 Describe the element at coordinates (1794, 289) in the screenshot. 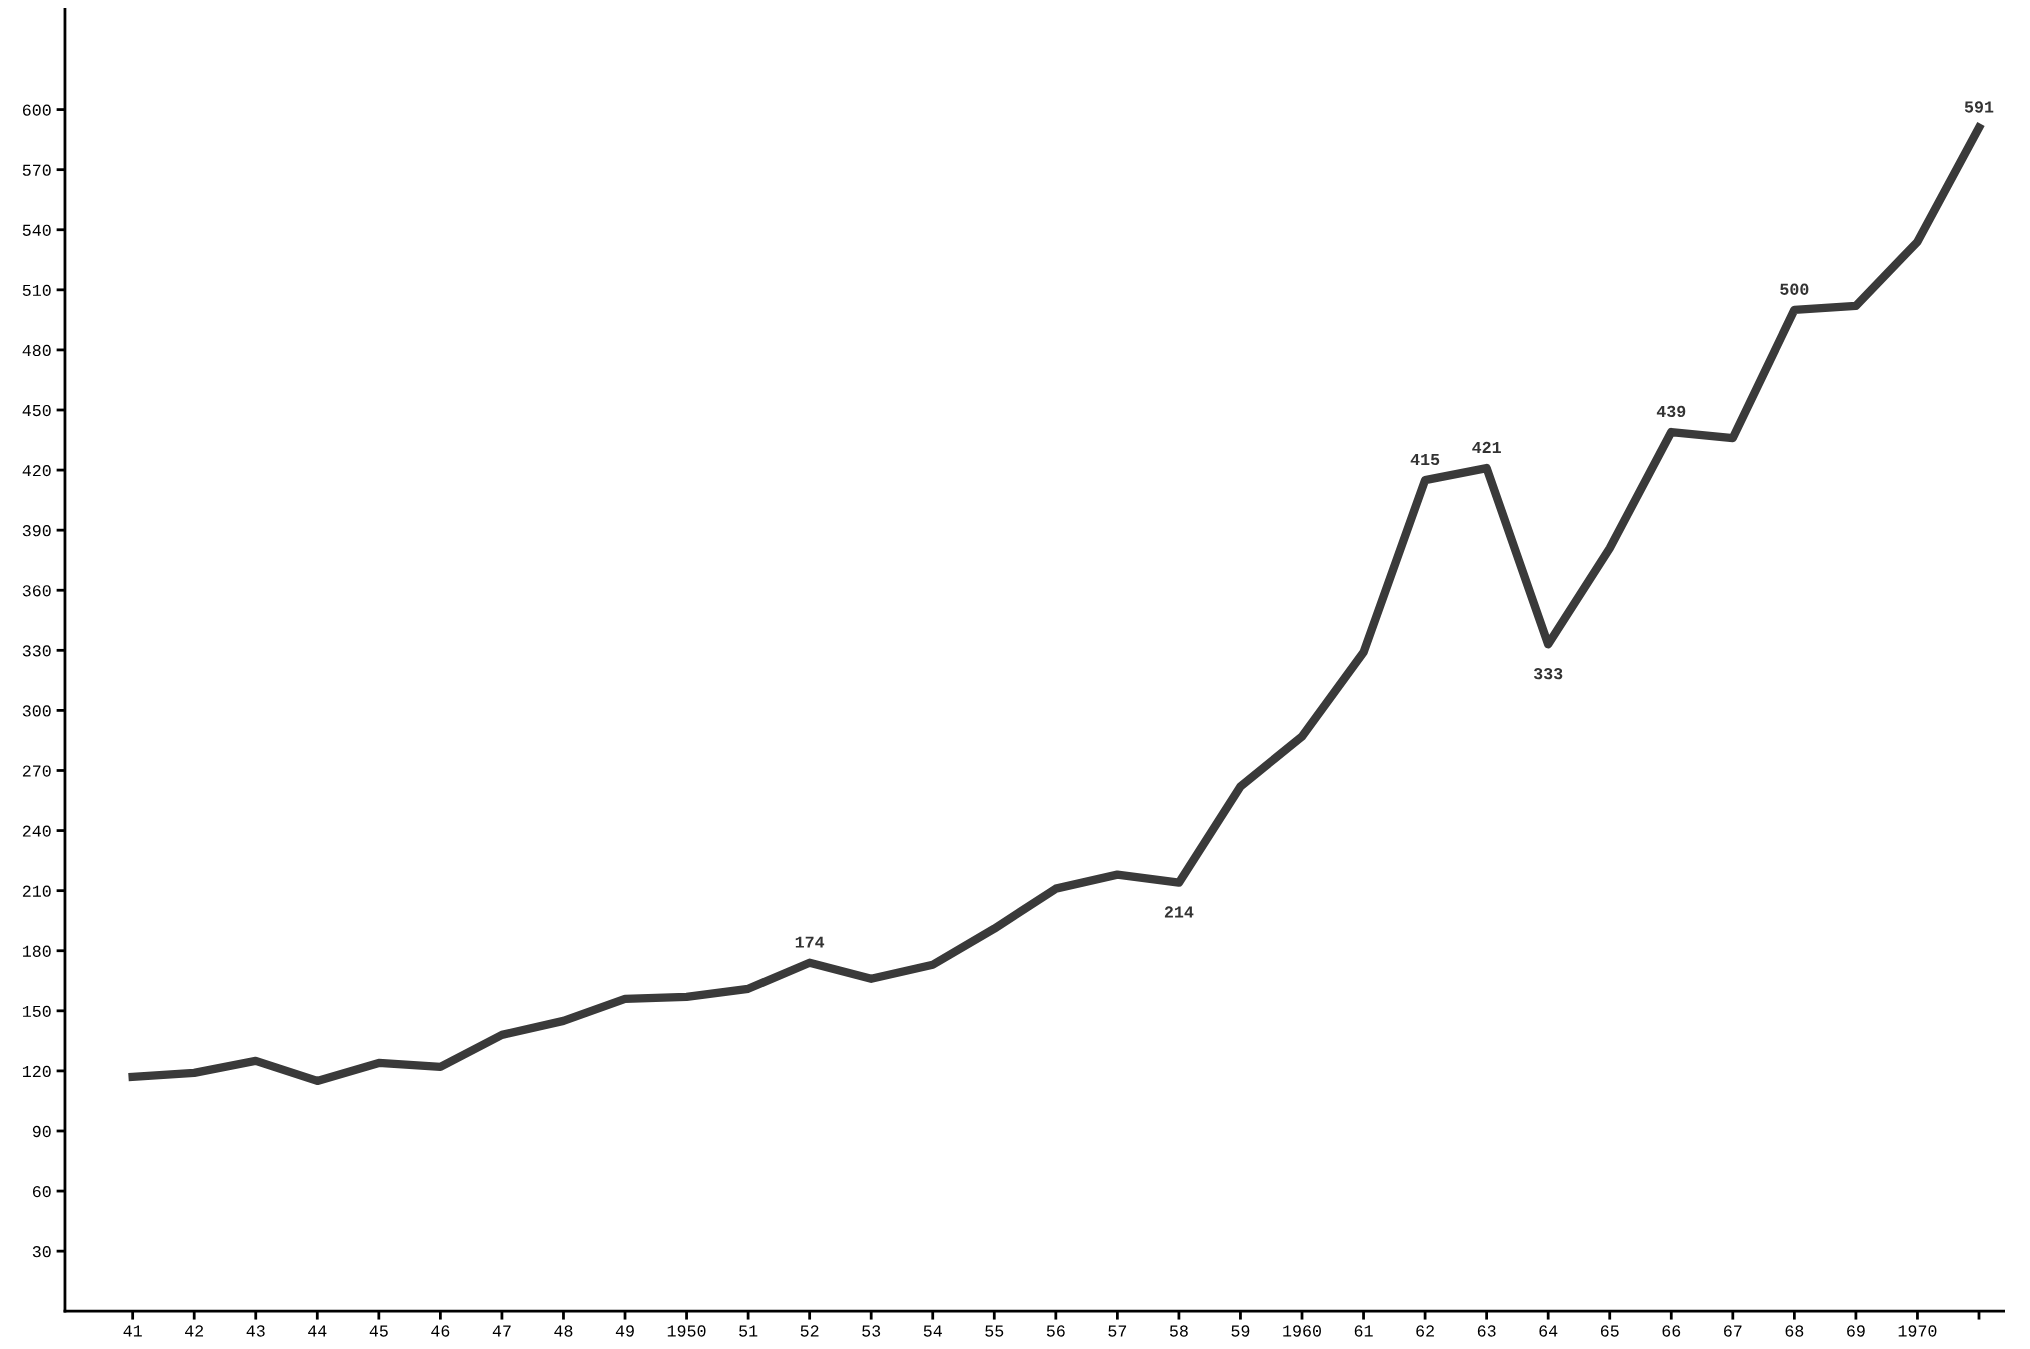

I see `data-label: 500` at that location.